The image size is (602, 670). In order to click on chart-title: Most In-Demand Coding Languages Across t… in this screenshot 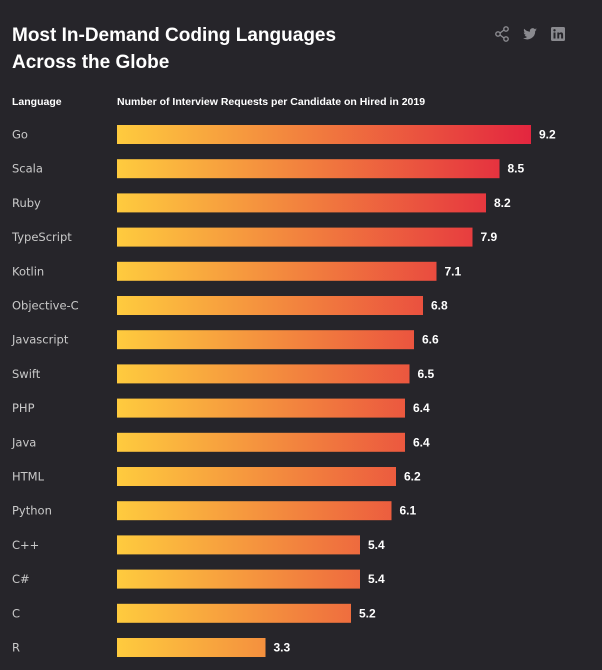, I will do `click(212, 49)`.